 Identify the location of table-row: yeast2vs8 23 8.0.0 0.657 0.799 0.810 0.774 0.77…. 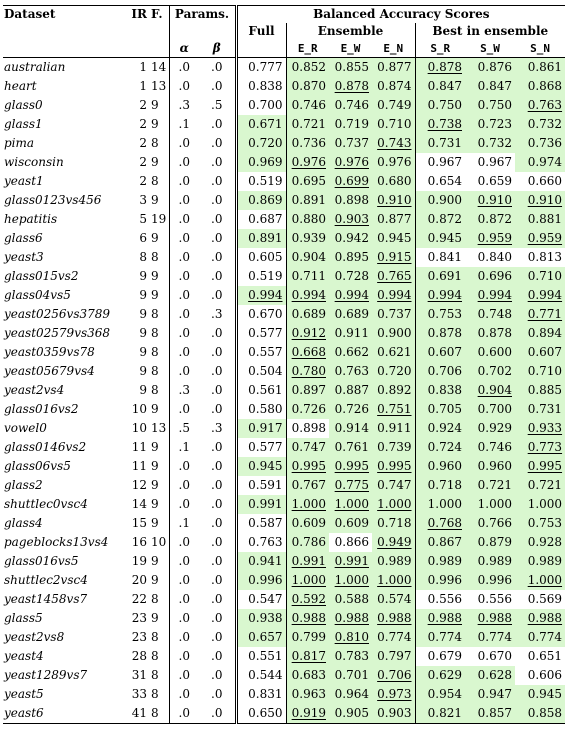
(284, 637).